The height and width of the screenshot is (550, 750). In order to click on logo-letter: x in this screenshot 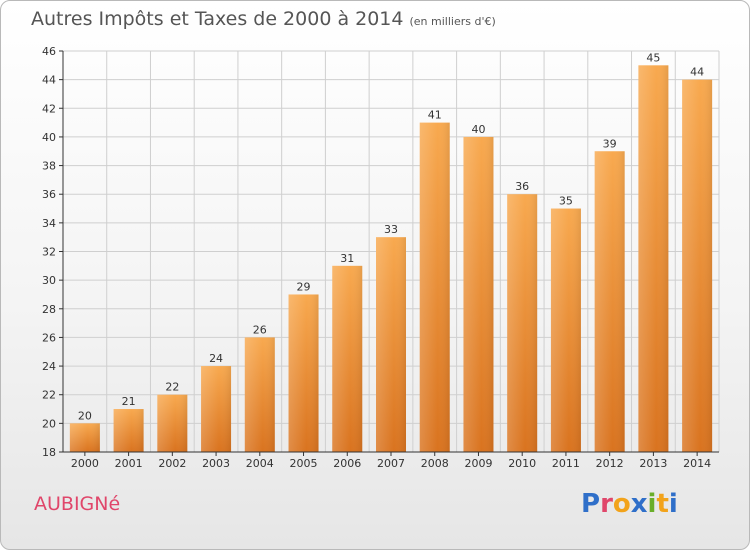, I will do `click(639, 504)`.